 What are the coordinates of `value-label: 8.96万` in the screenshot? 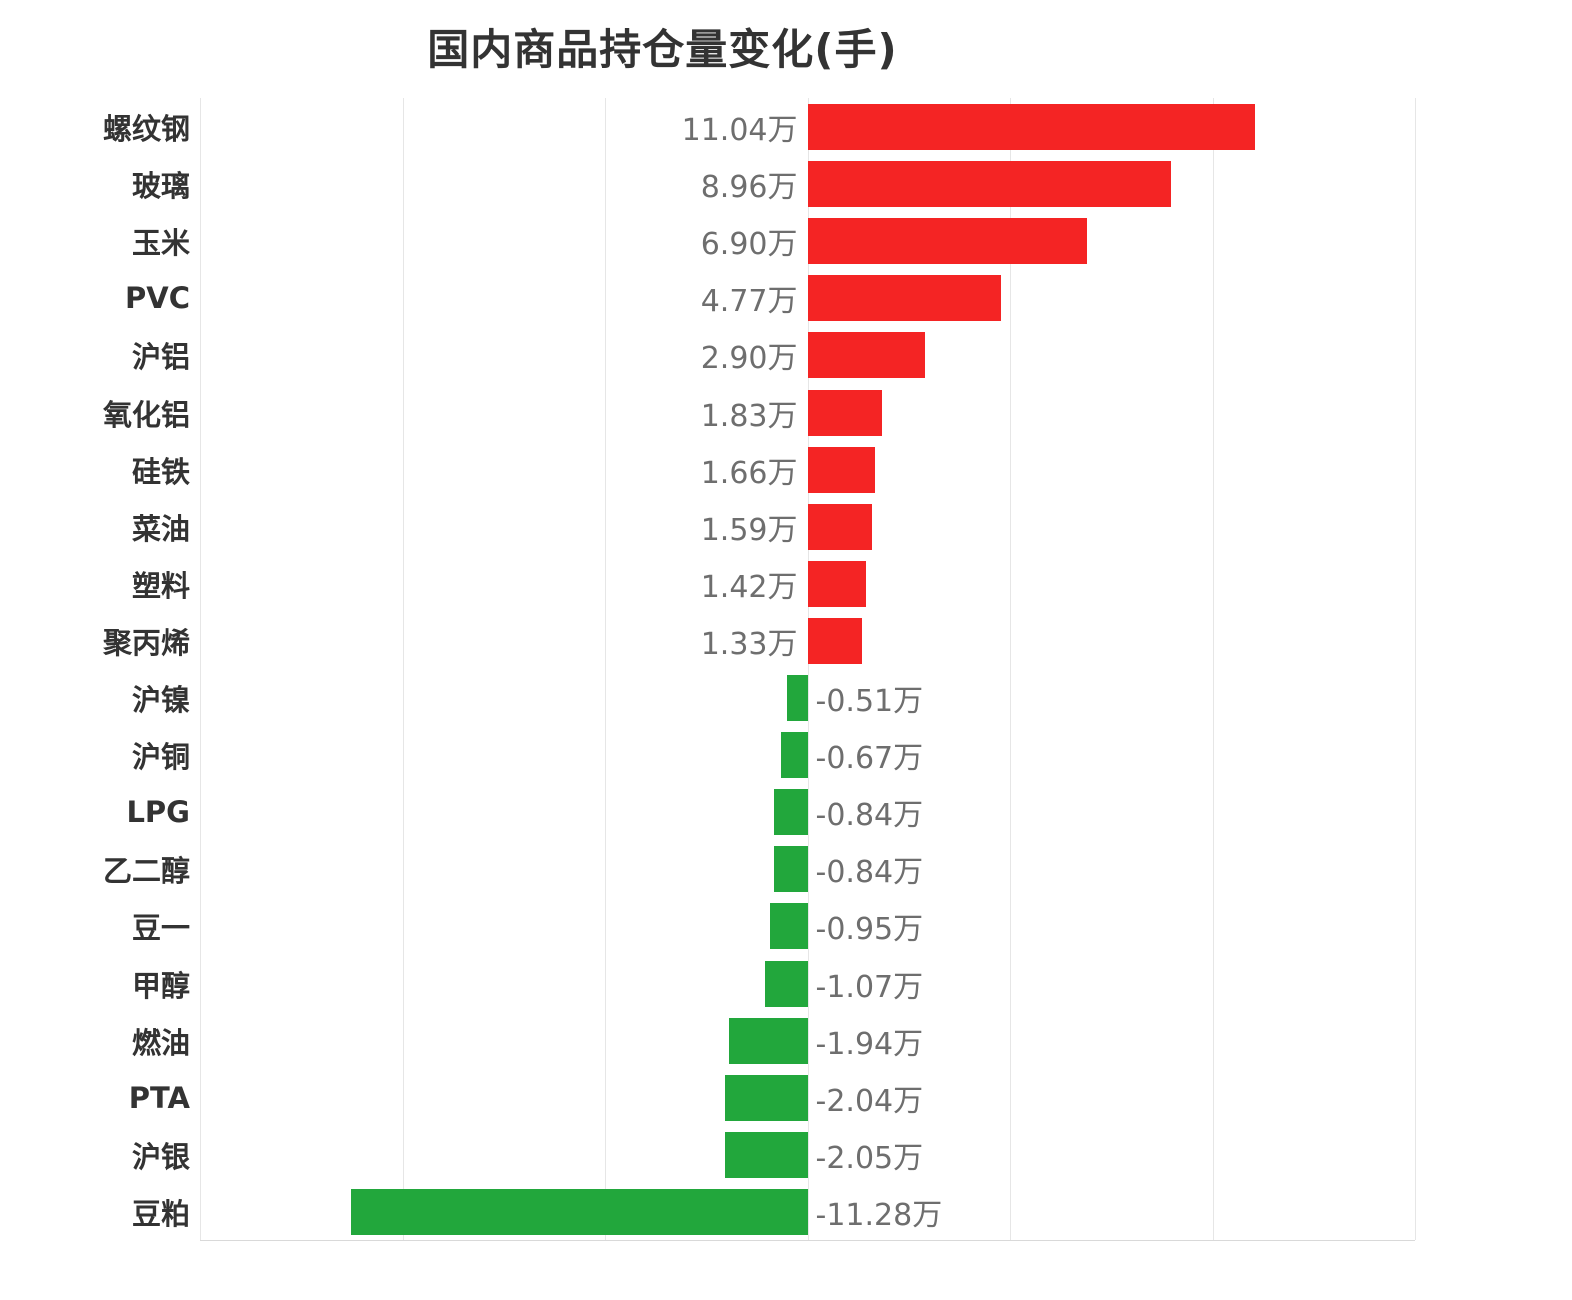 It's located at (749, 187).